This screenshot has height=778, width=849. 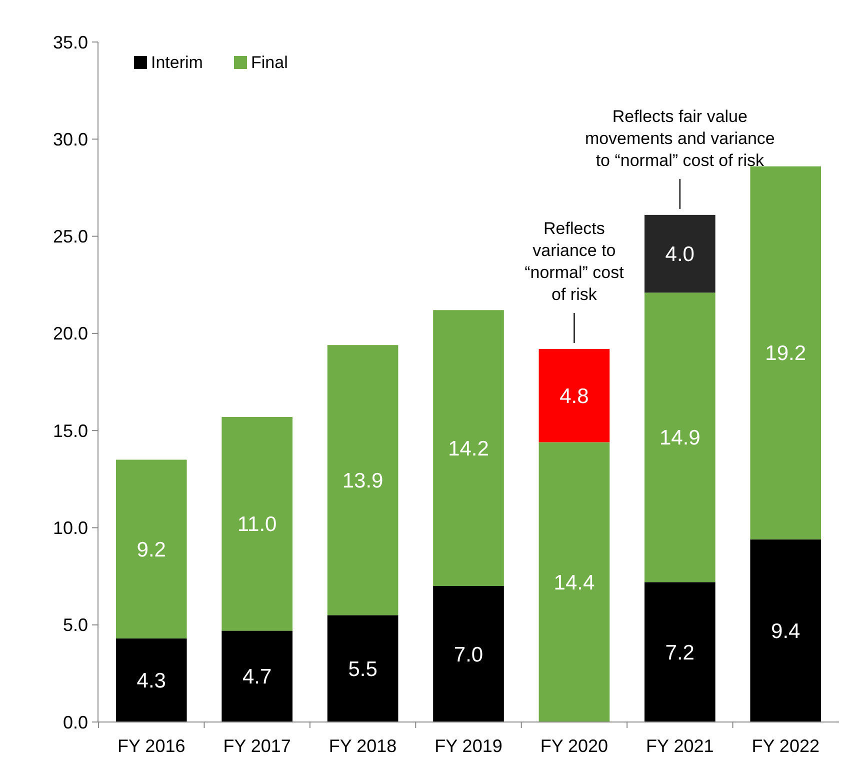 What do you see at coordinates (574, 261) in the screenshot?
I see `annotation: Reflects variance to “normal” cost of risk` at bounding box center [574, 261].